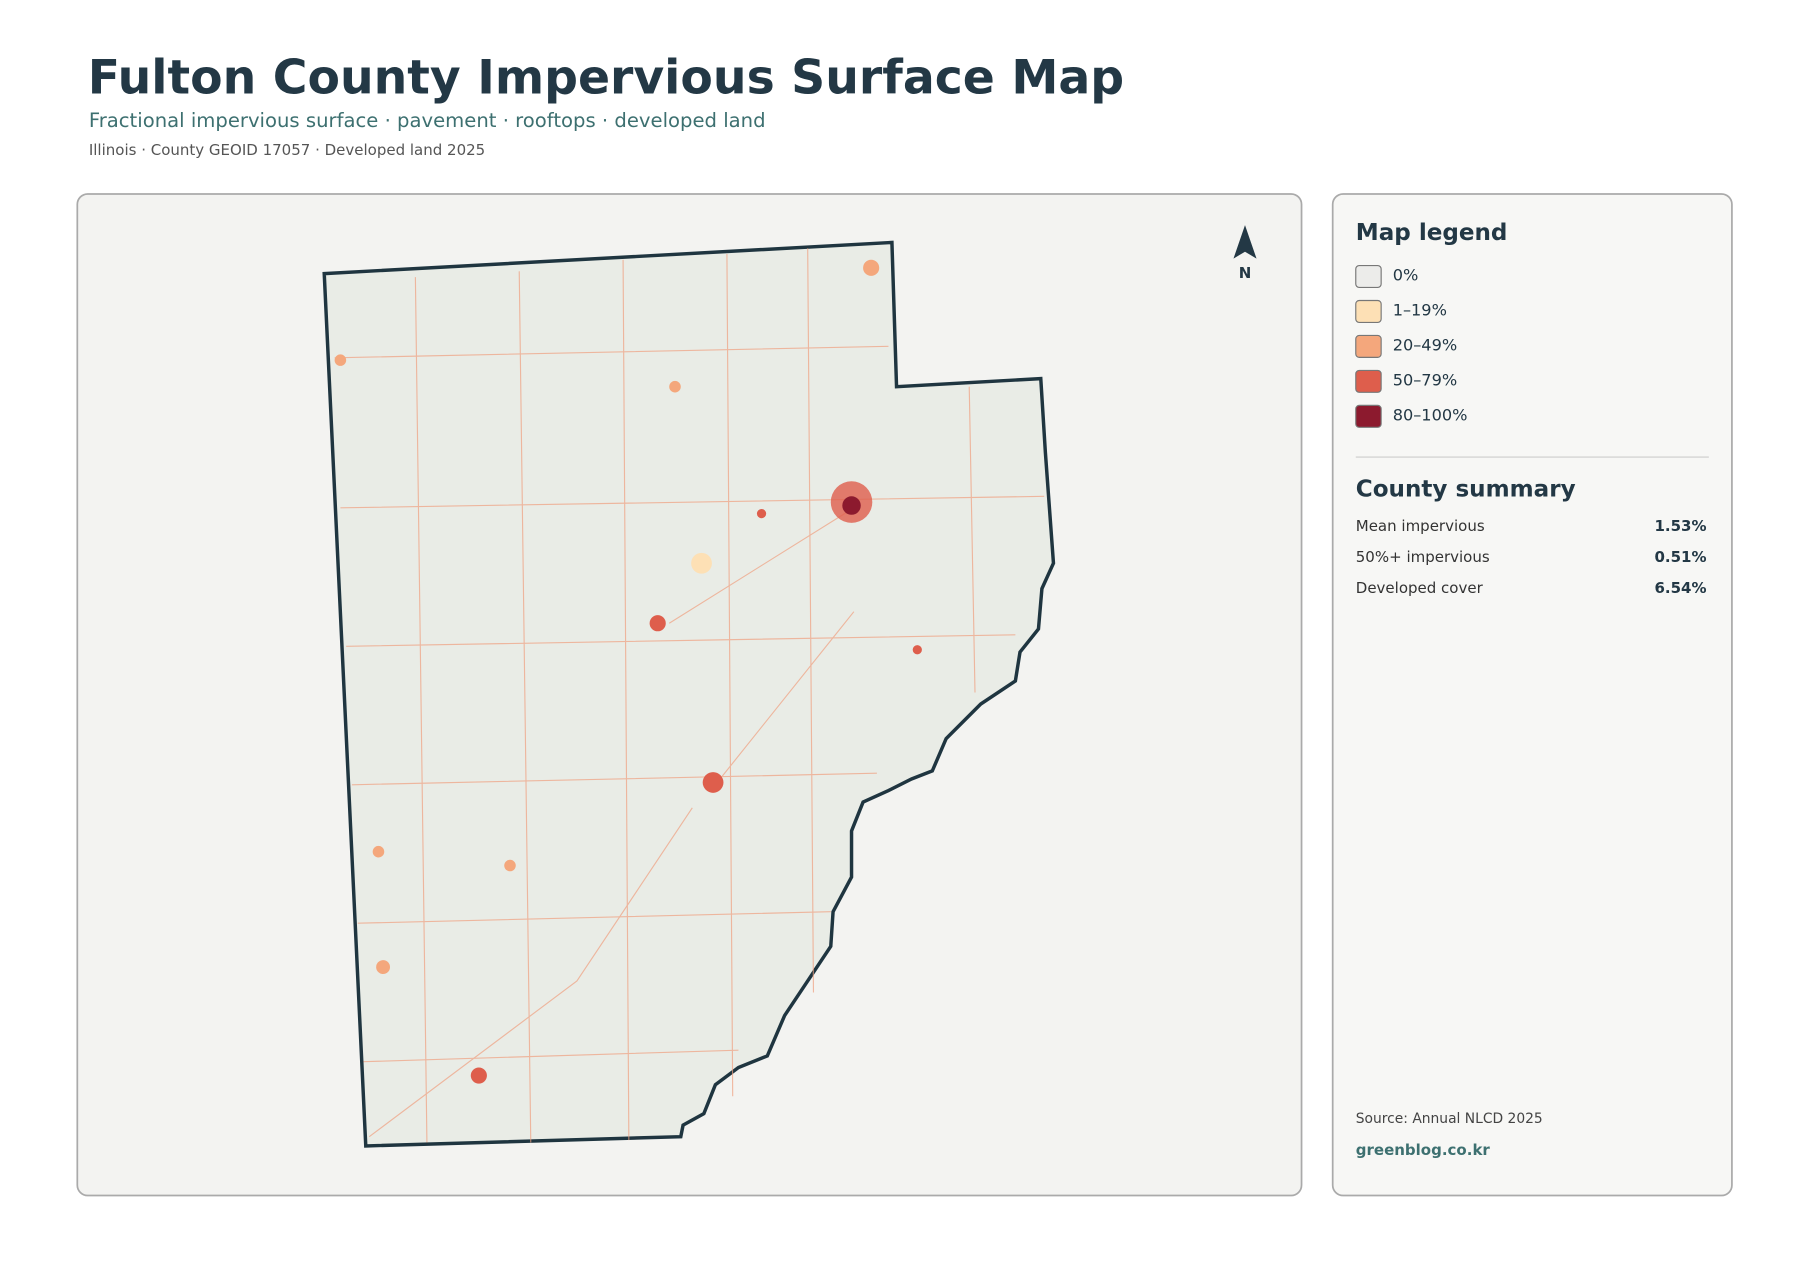  What do you see at coordinates (1425, 379) in the screenshot?
I see `legend-label: 50–79%` at bounding box center [1425, 379].